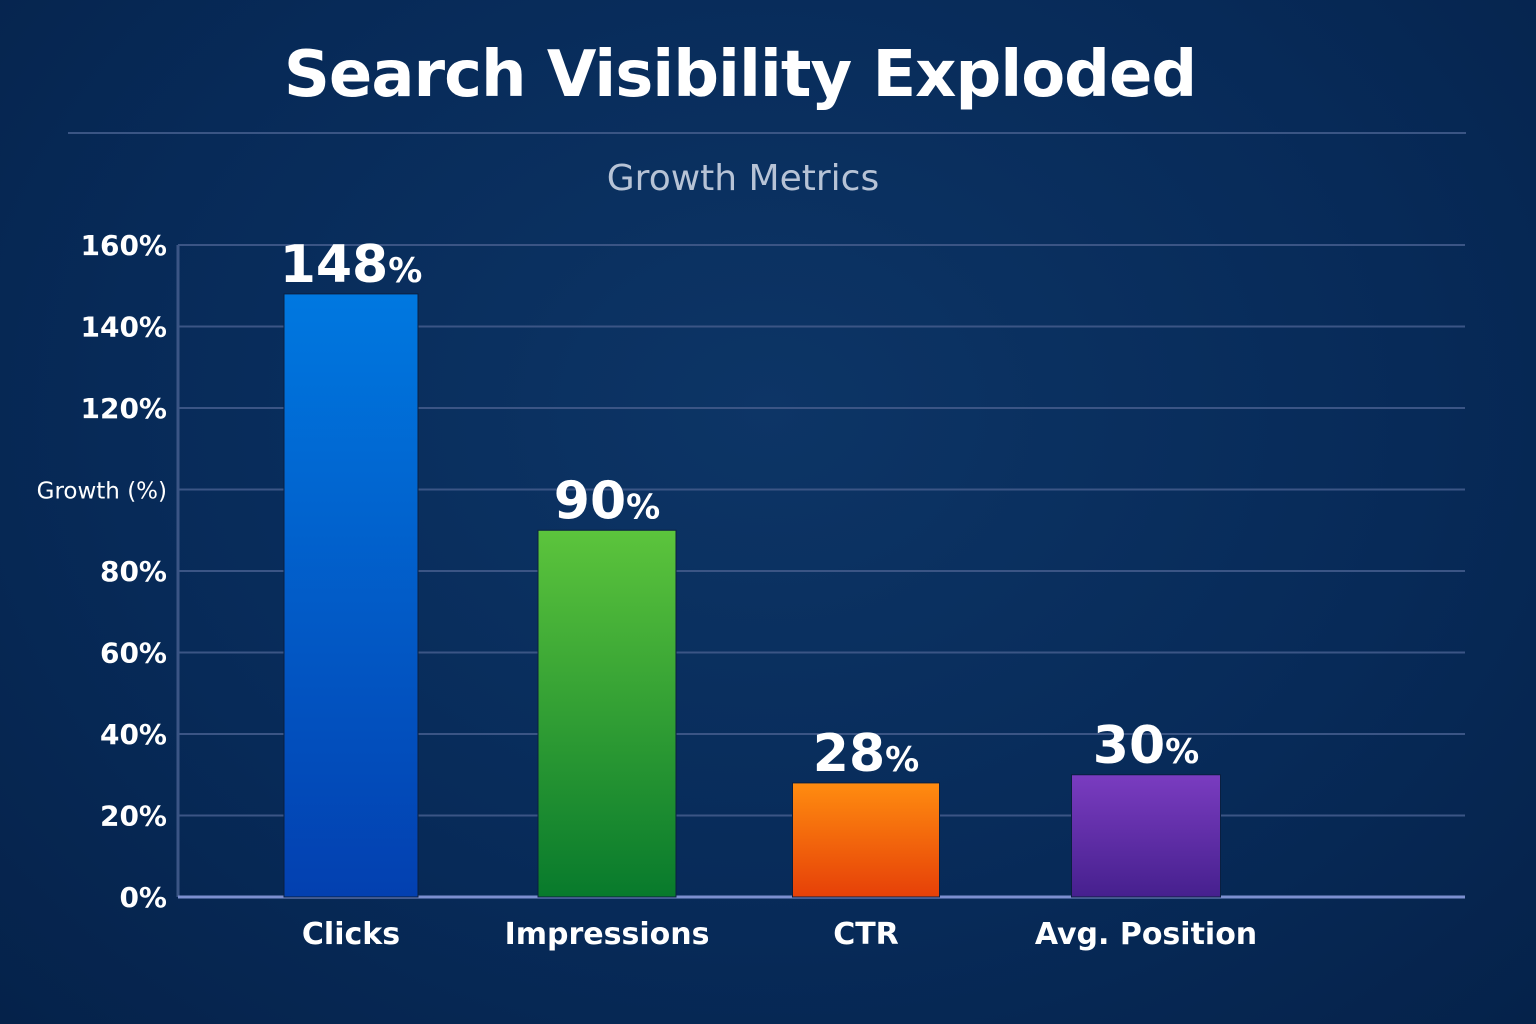 Image resolution: width=1536 pixels, height=1024 pixels. What do you see at coordinates (1146, 934) in the screenshot?
I see `x-tick-label: Avg. Position` at bounding box center [1146, 934].